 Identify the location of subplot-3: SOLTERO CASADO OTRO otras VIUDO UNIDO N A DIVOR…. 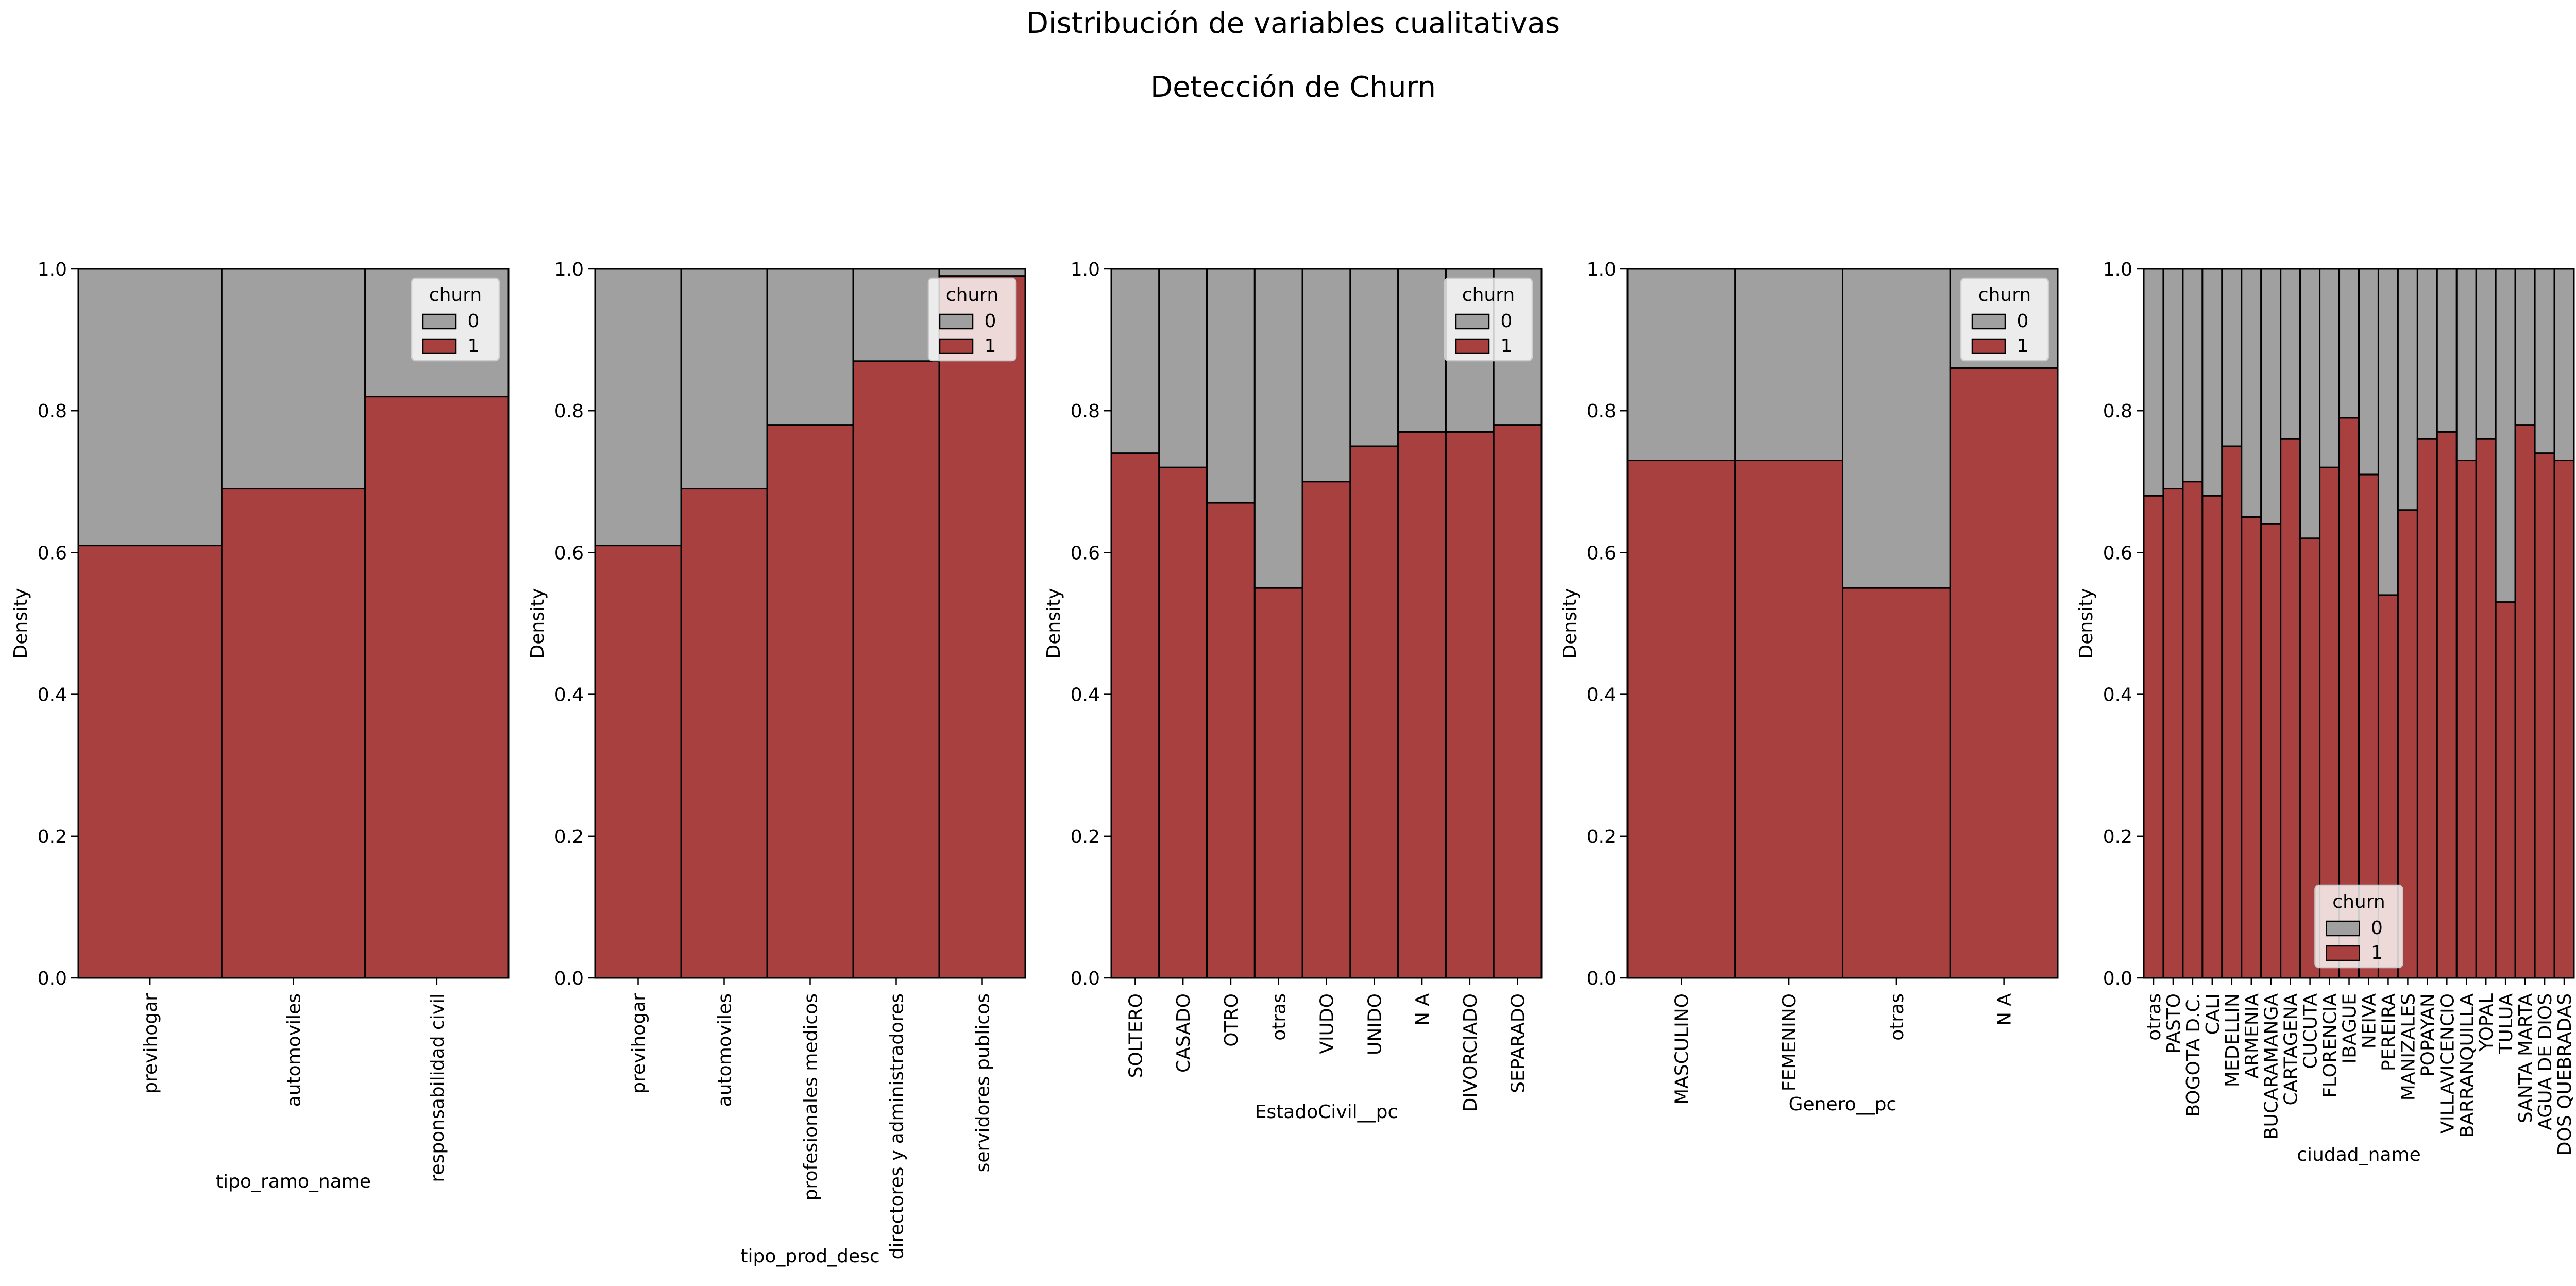
(1293, 691).